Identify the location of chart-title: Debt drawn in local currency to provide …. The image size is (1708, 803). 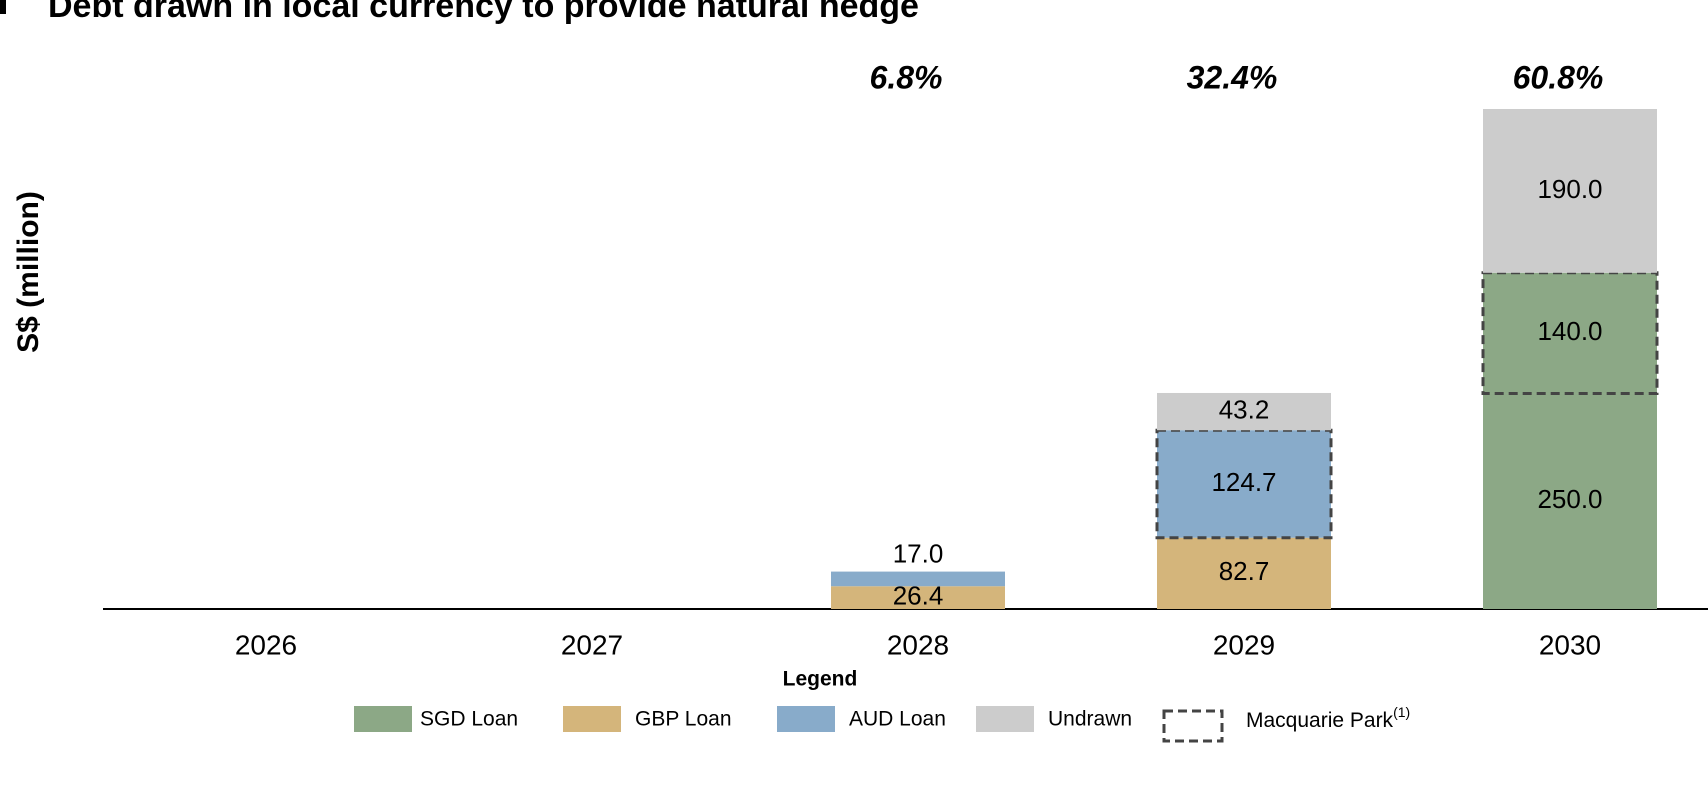
(483, 12).